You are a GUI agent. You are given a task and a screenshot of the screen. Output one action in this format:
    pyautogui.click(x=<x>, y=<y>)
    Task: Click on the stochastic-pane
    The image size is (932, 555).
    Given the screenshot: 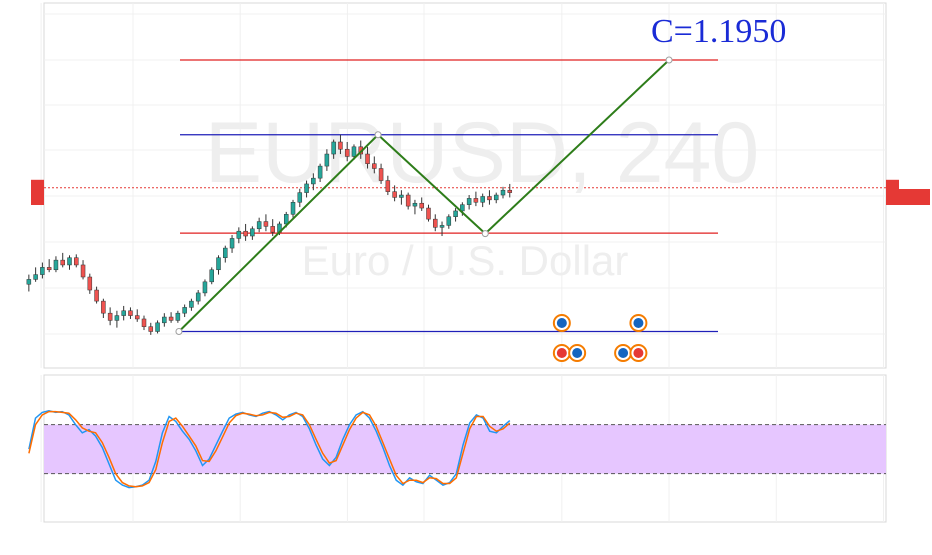 What is the action you would take?
    pyautogui.click(x=457, y=449)
    